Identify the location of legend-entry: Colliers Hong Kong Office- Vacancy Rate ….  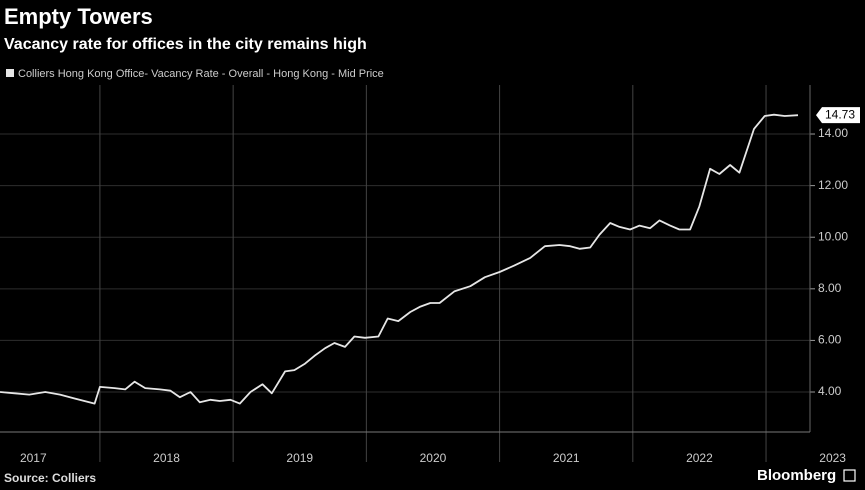
(201, 74).